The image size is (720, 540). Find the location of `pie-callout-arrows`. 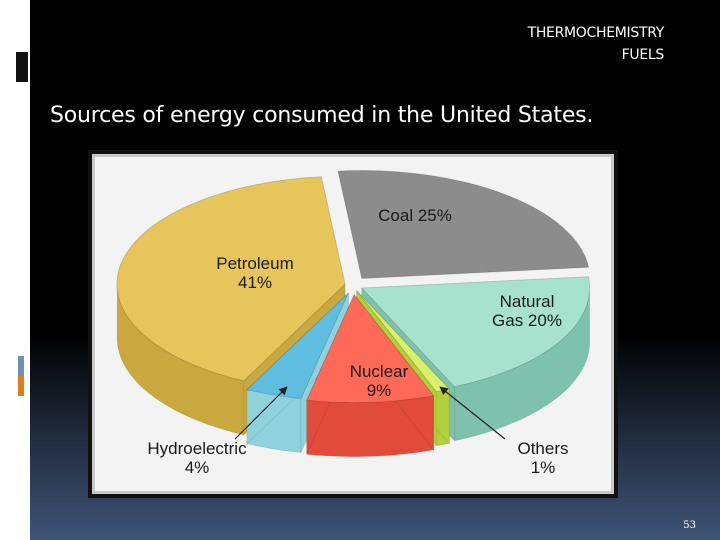

pie-callout-arrows is located at coordinates (370, 413).